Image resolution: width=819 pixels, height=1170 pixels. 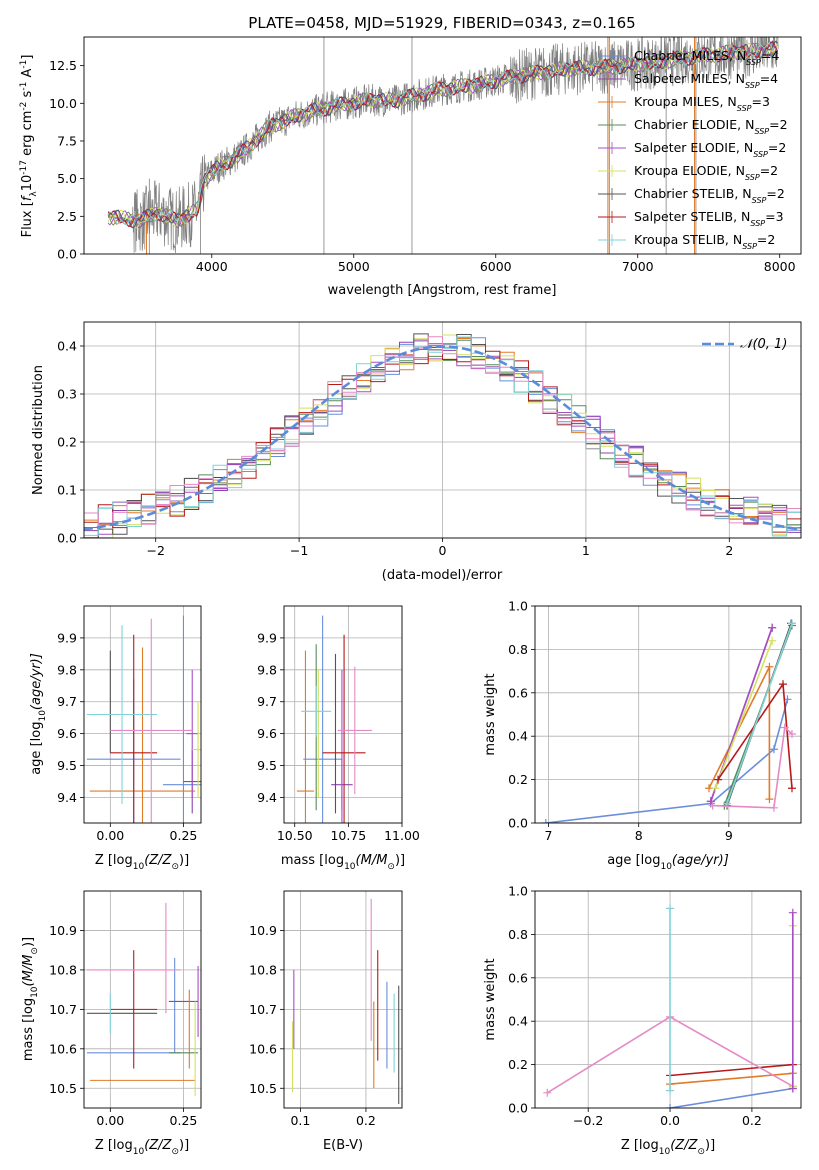 I want to click on legend-entry: 𝒩(0, 1), so click(x=763, y=344).